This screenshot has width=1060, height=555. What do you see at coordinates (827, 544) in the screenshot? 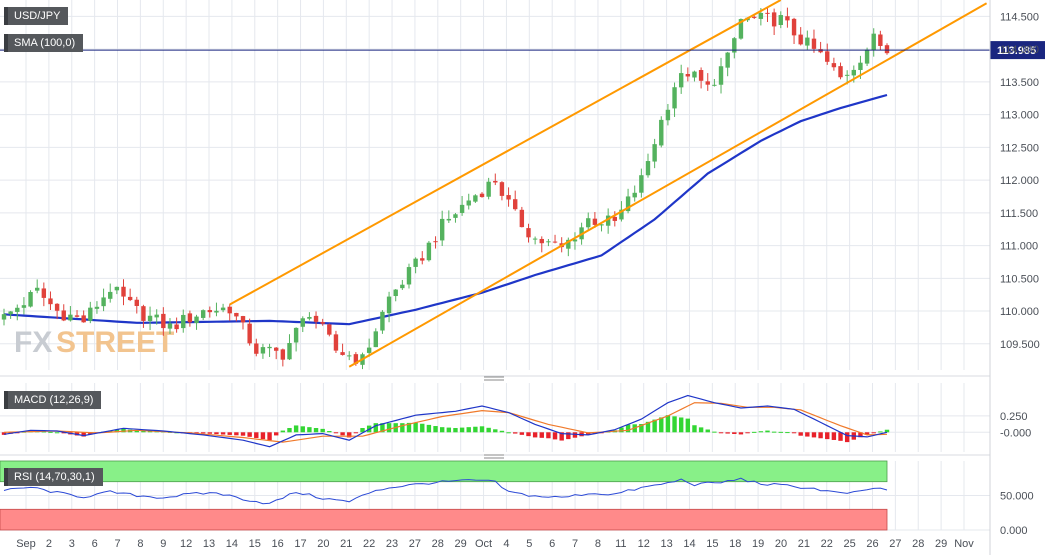
I see `time-tick-label: 22` at bounding box center [827, 544].